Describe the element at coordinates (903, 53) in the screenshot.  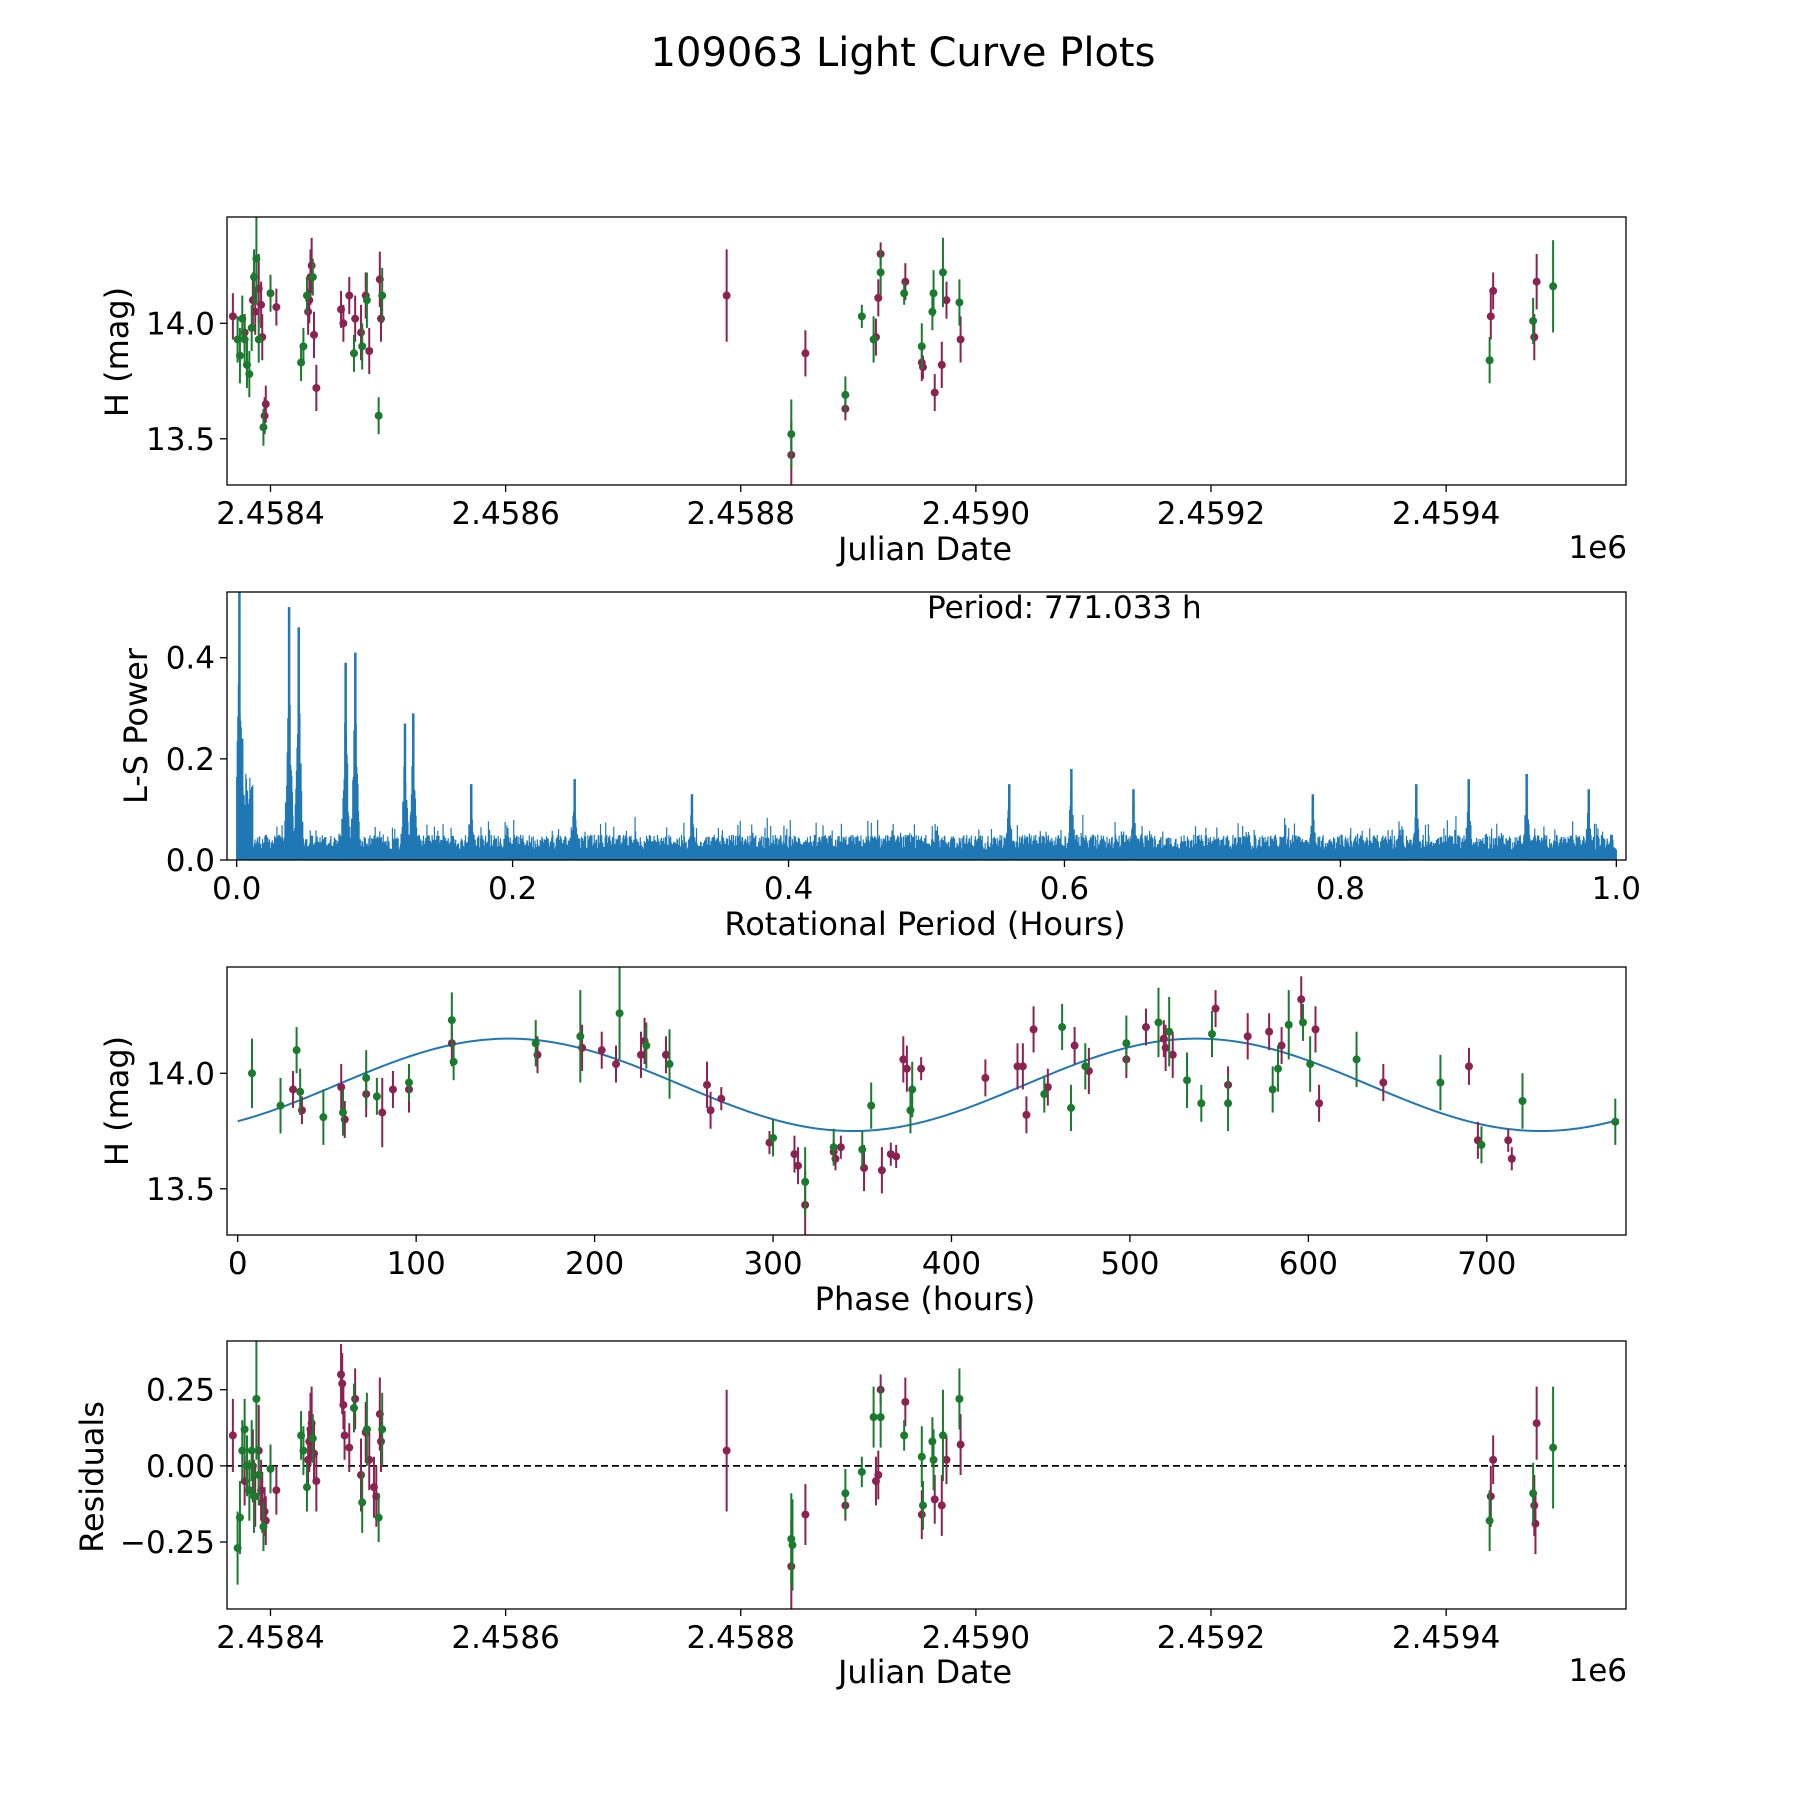
I see `figure-title: 109063 Light Curve Plots` at that location.